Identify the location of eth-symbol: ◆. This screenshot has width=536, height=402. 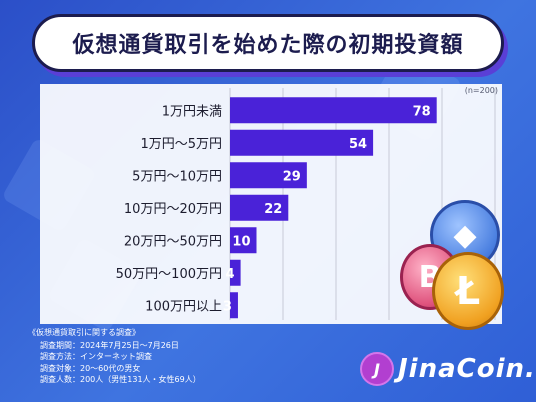
(465, 235).